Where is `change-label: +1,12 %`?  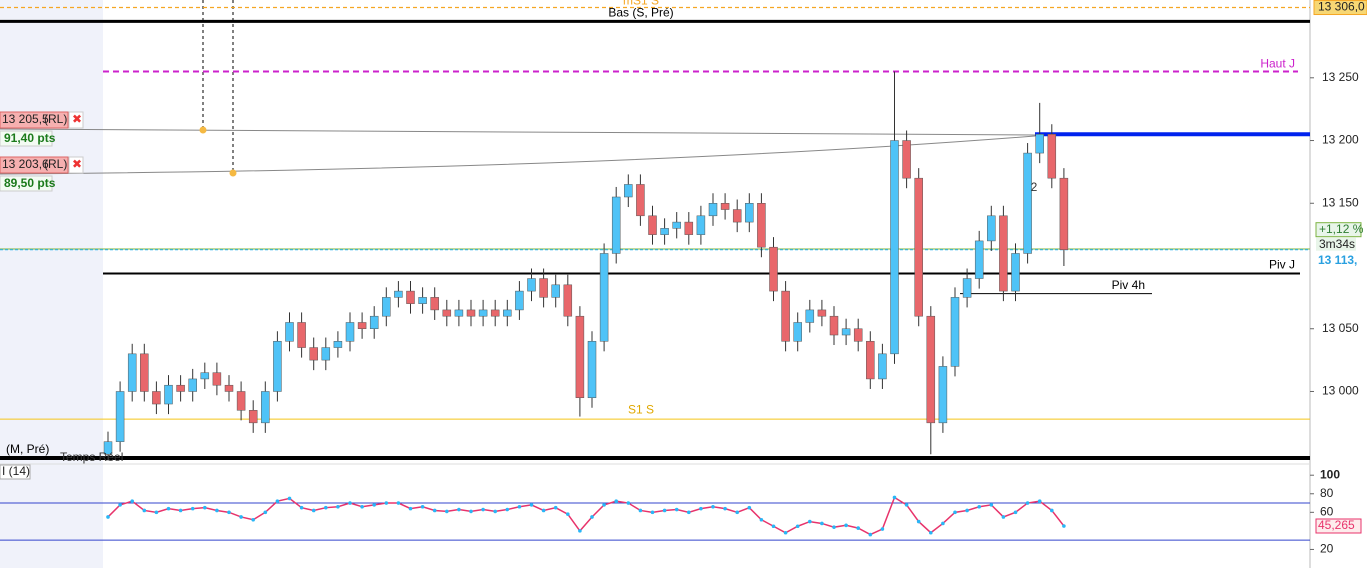 change-label: +1,12 % is located at coordinates (1341, 229).